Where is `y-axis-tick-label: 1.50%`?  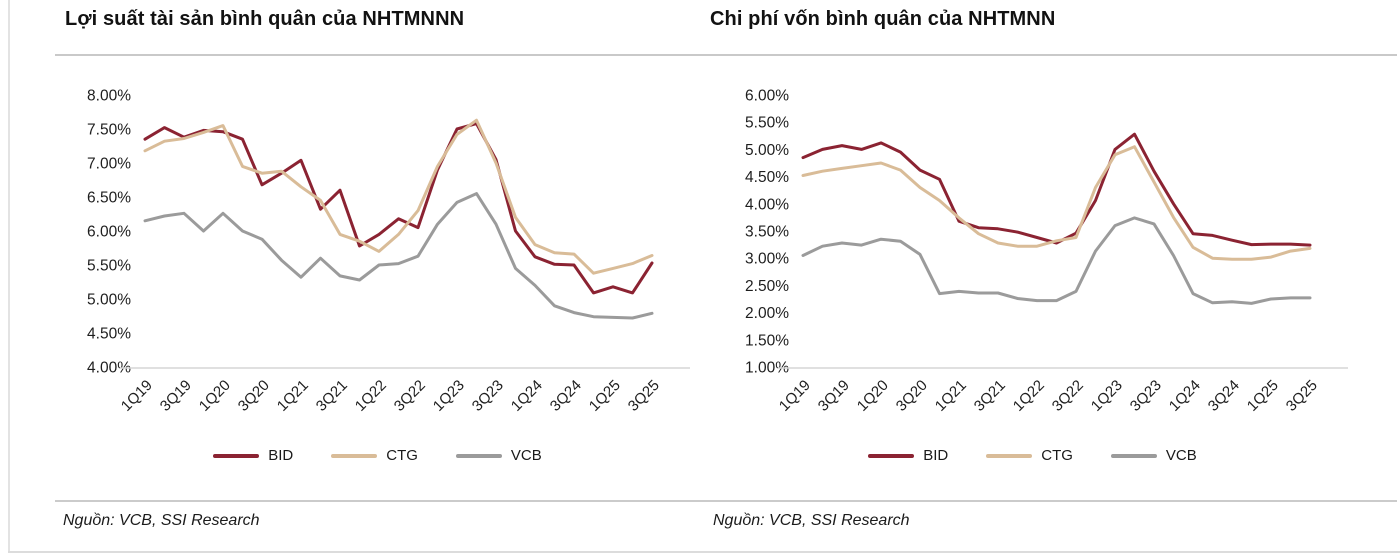
y-axis-tick-label: 1.50% is located at coordinates (767, 340).